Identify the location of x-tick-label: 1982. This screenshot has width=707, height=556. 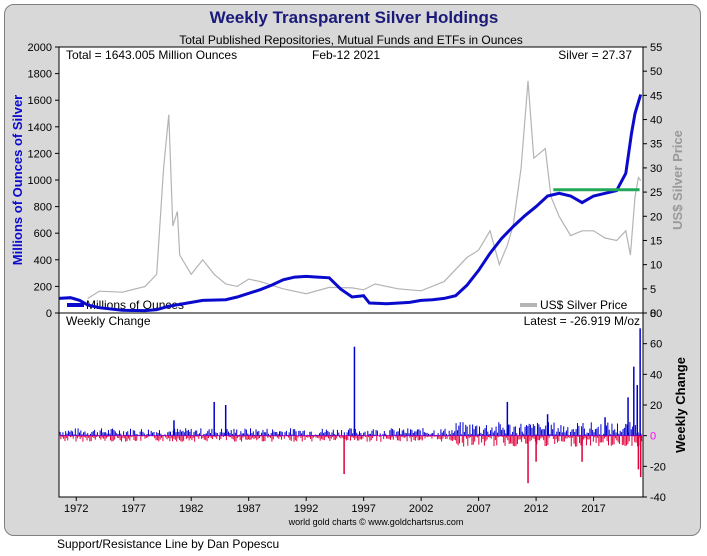
(191, 509).